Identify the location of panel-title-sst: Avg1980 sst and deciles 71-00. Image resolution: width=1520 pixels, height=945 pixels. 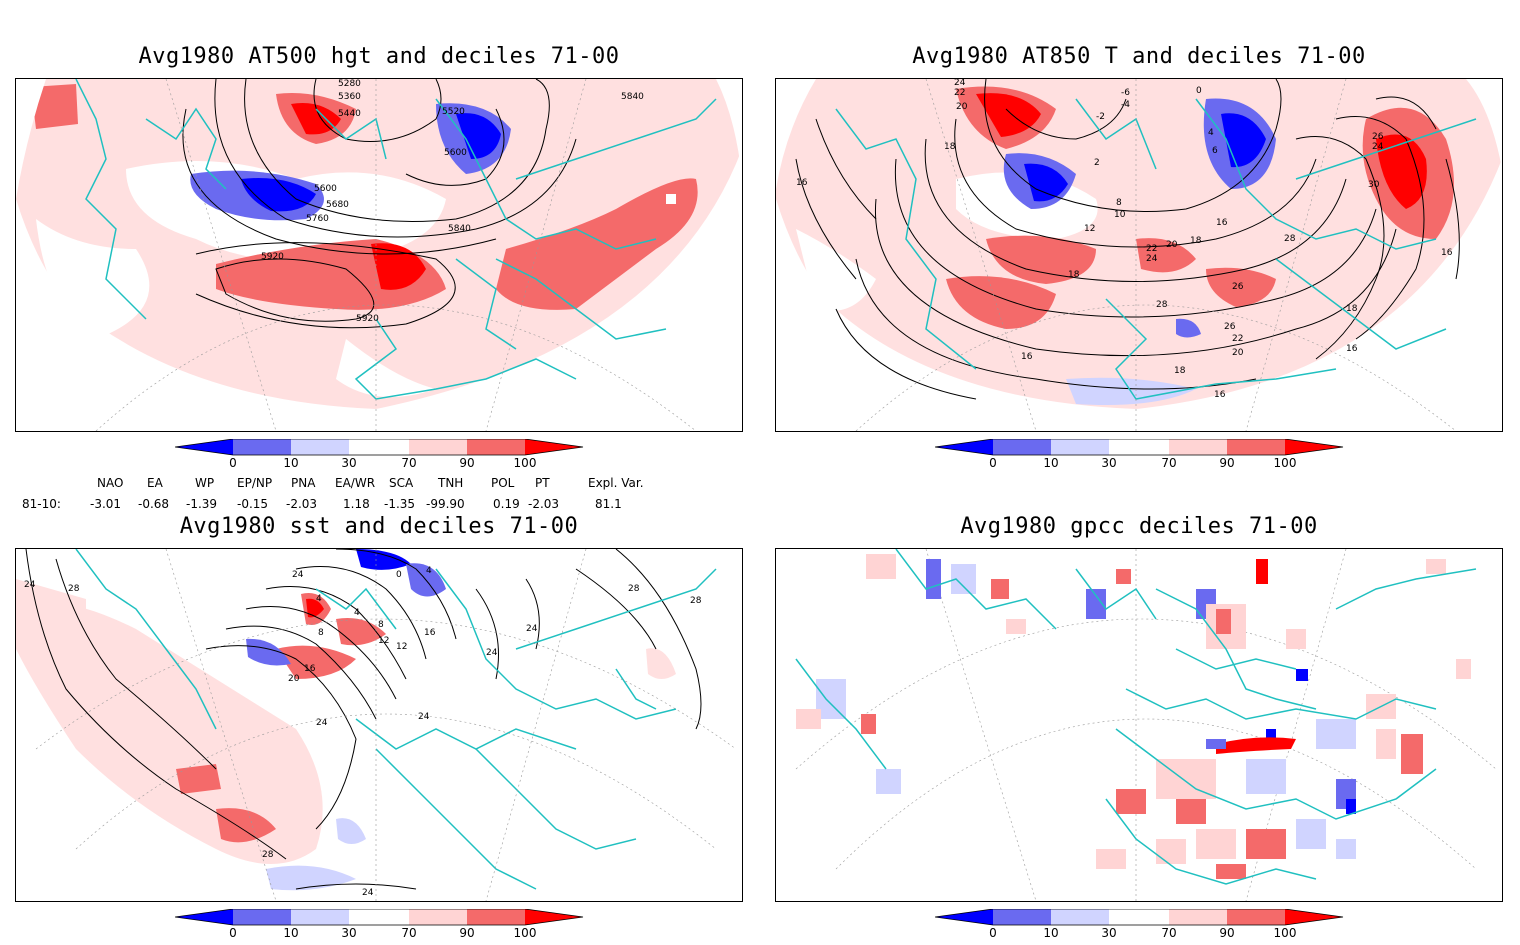
(379, 526).